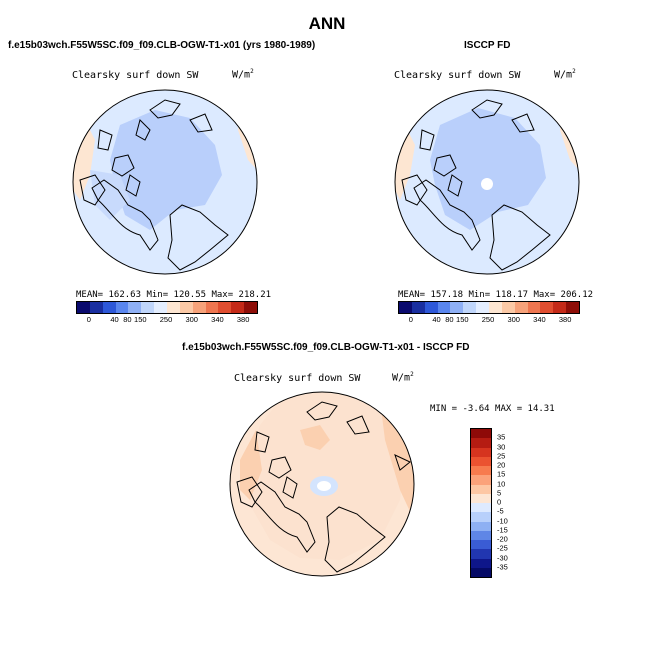 The height and width of the screenshot is (654, 654). I want to click on variable-label-right: Clearsky surf down SW, so click(457, 75).